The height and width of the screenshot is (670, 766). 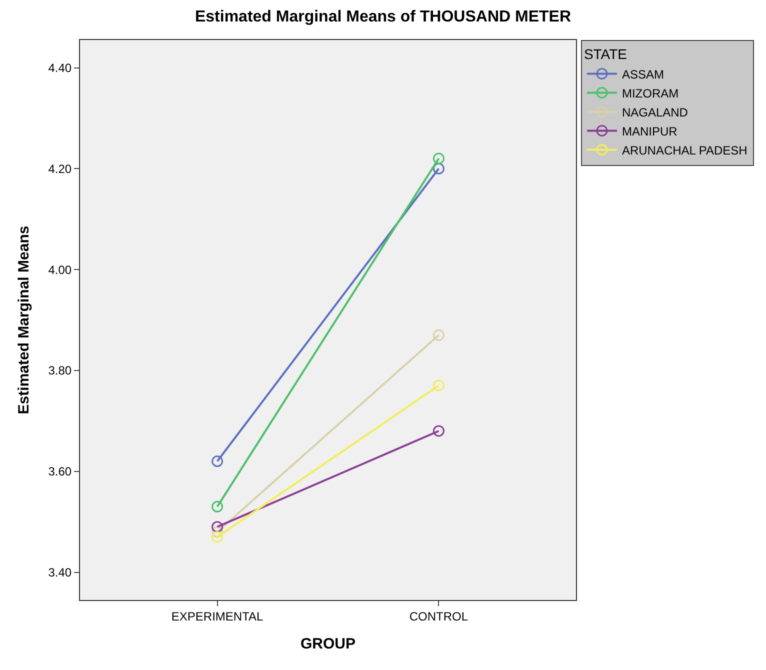 I want to click on legend-label: MIZORAM, so click(x=650, y=93).